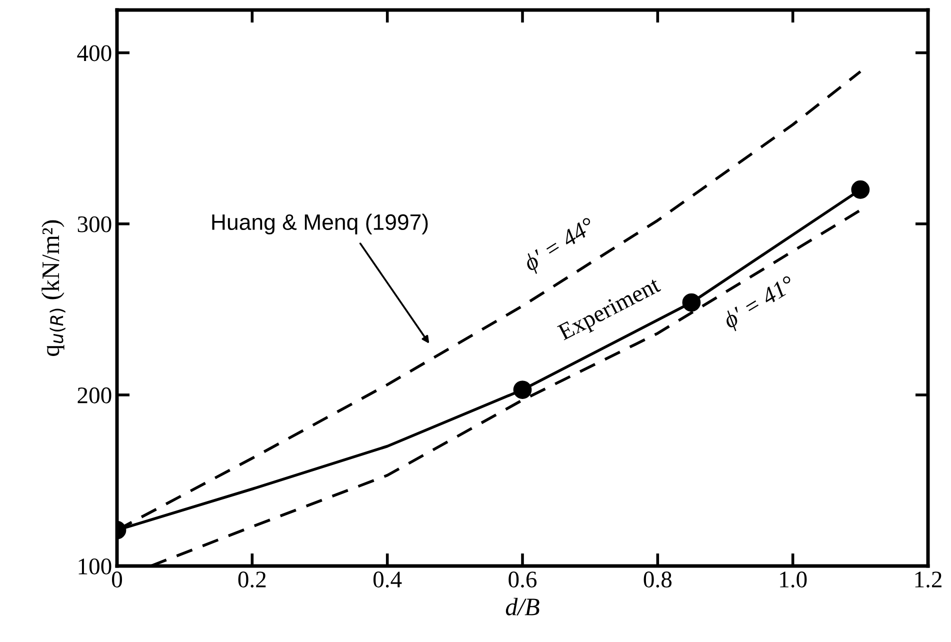  What do you see at coordinates (560, 246) in the screenshot?
I see `text: ϕ′ = 44°` at bounding box center [560, 246].